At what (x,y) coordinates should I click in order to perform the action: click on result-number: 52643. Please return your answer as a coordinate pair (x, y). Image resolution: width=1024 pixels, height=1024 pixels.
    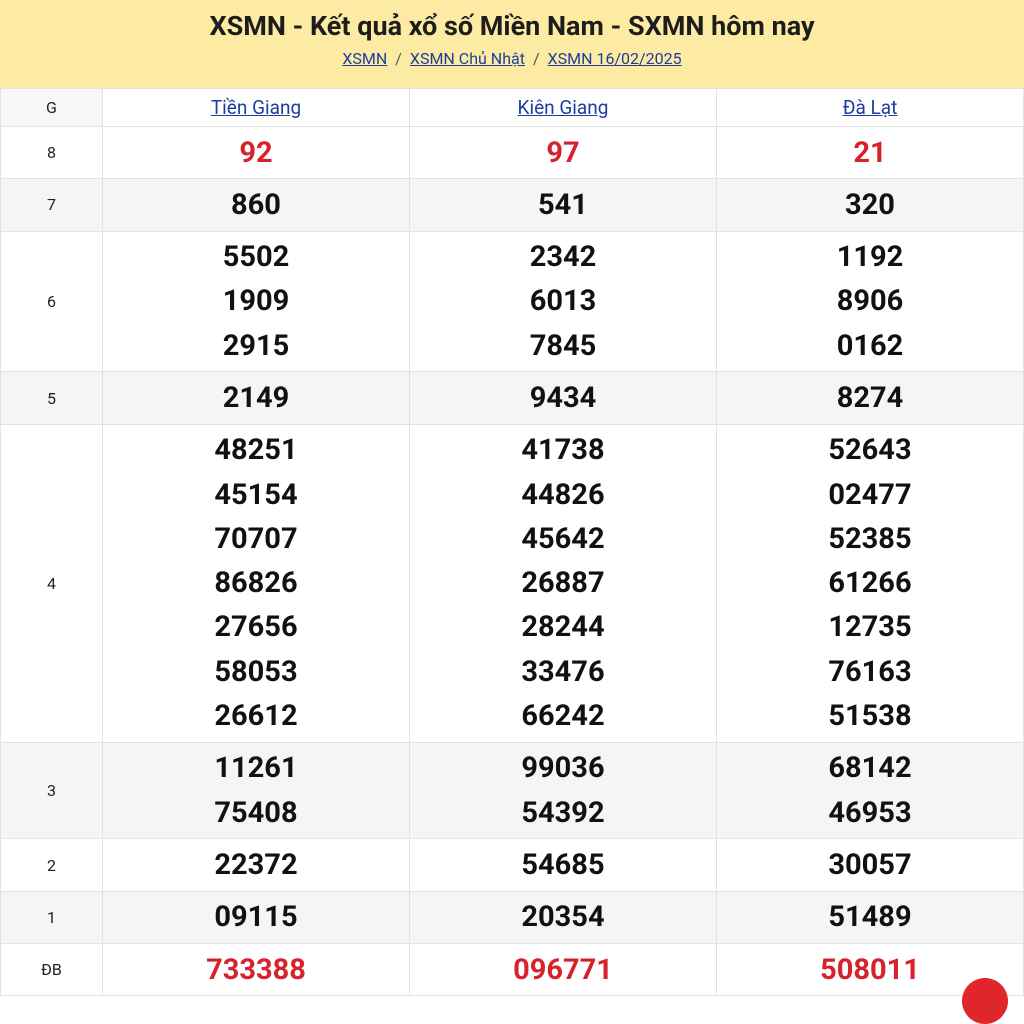
    Looking at the image, I should click on (870, 450).